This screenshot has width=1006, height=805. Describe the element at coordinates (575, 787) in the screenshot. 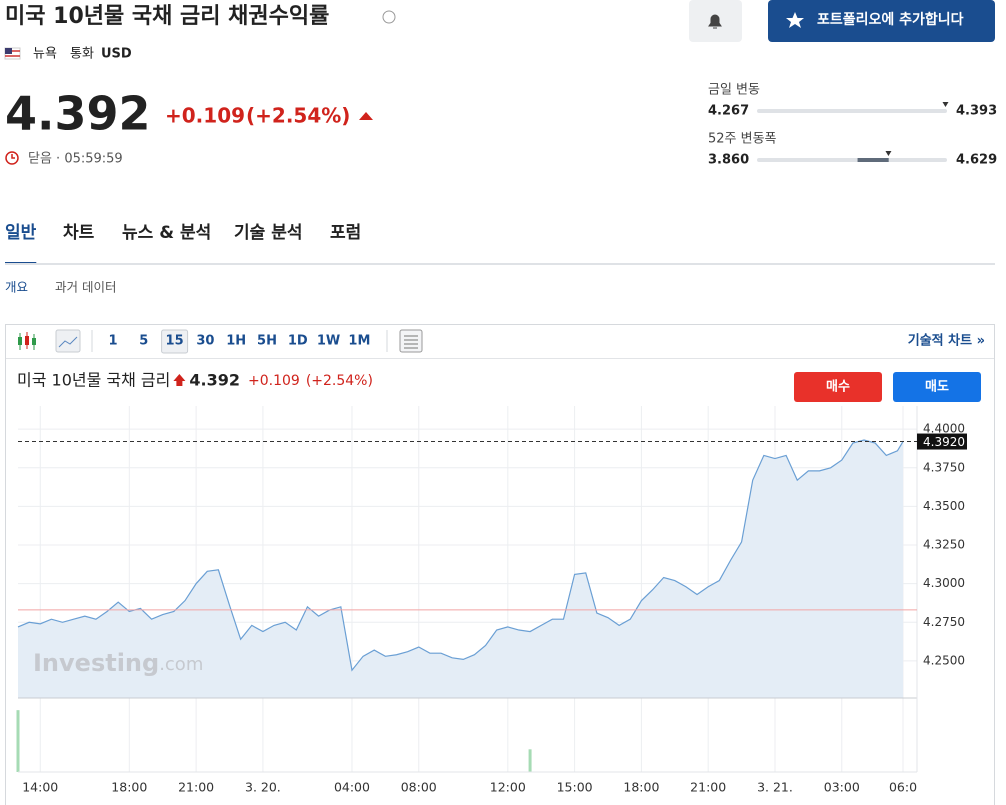

I see `x-tick-label: 15:00` at that location.